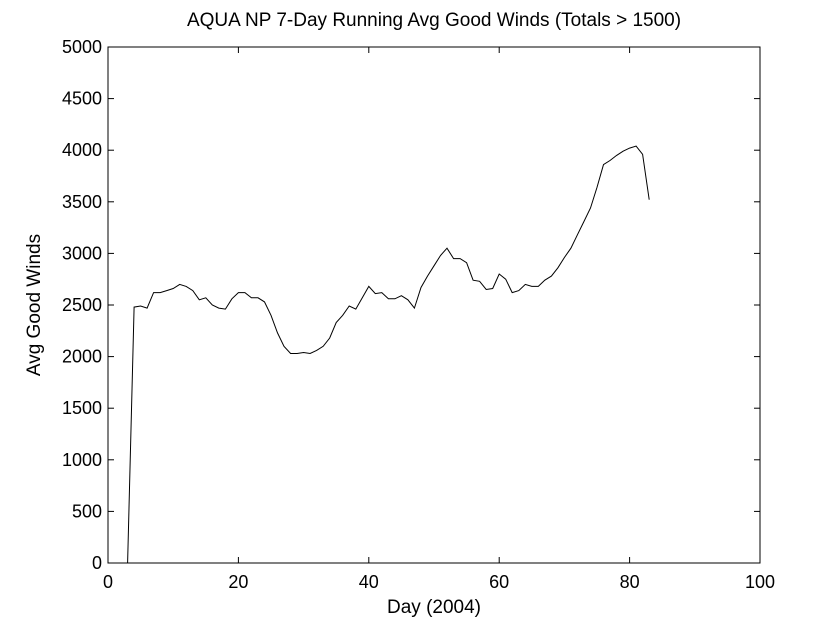  Describe the element at coordinates (369, 582) in the screenshot. I see `x-tick-label: 40` at that location.